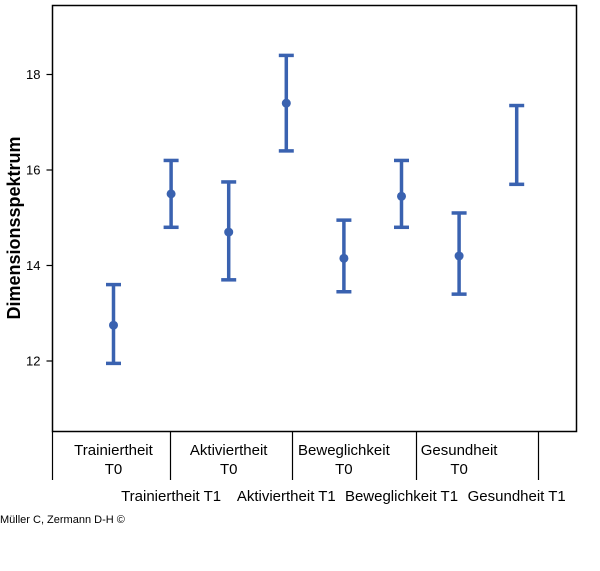  What do you see at coordinates (295, 455) in the screenshot?
I see `x-axis-dividers` at bounding box center [295, 455].